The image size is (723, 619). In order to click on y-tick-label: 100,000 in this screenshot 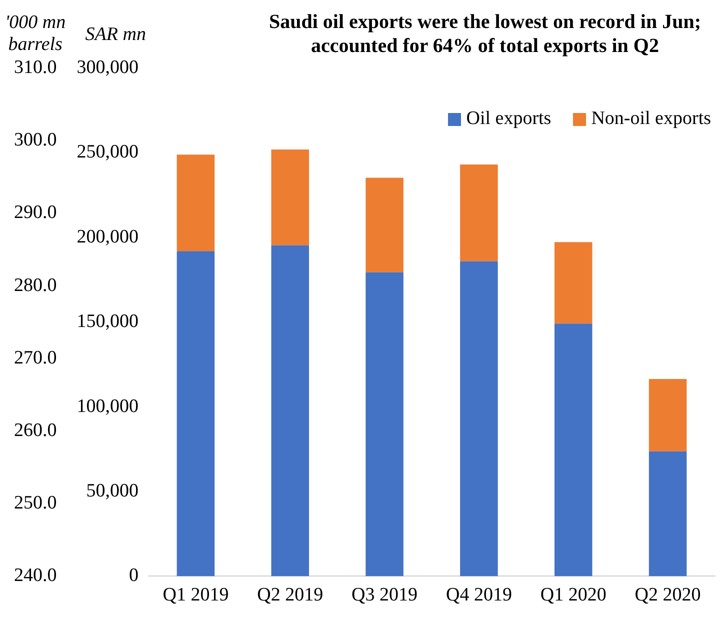, I will do `click(107, 406)`.